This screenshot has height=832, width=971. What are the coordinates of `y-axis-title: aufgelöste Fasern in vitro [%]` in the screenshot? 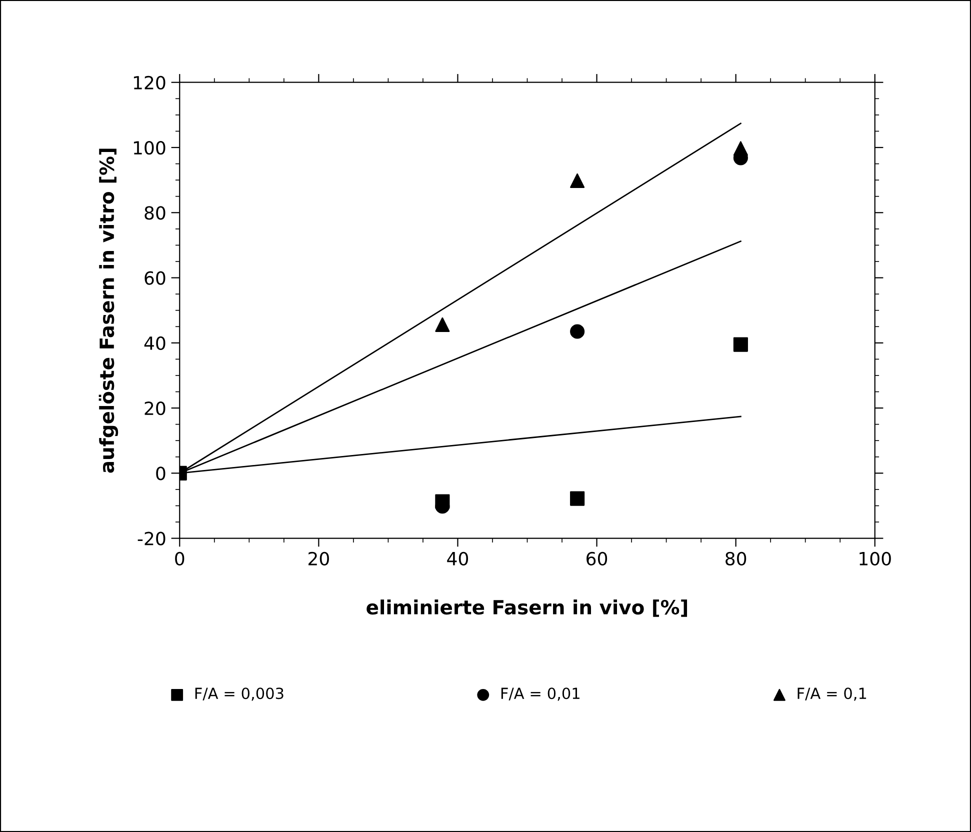 It's located at (108, 310).